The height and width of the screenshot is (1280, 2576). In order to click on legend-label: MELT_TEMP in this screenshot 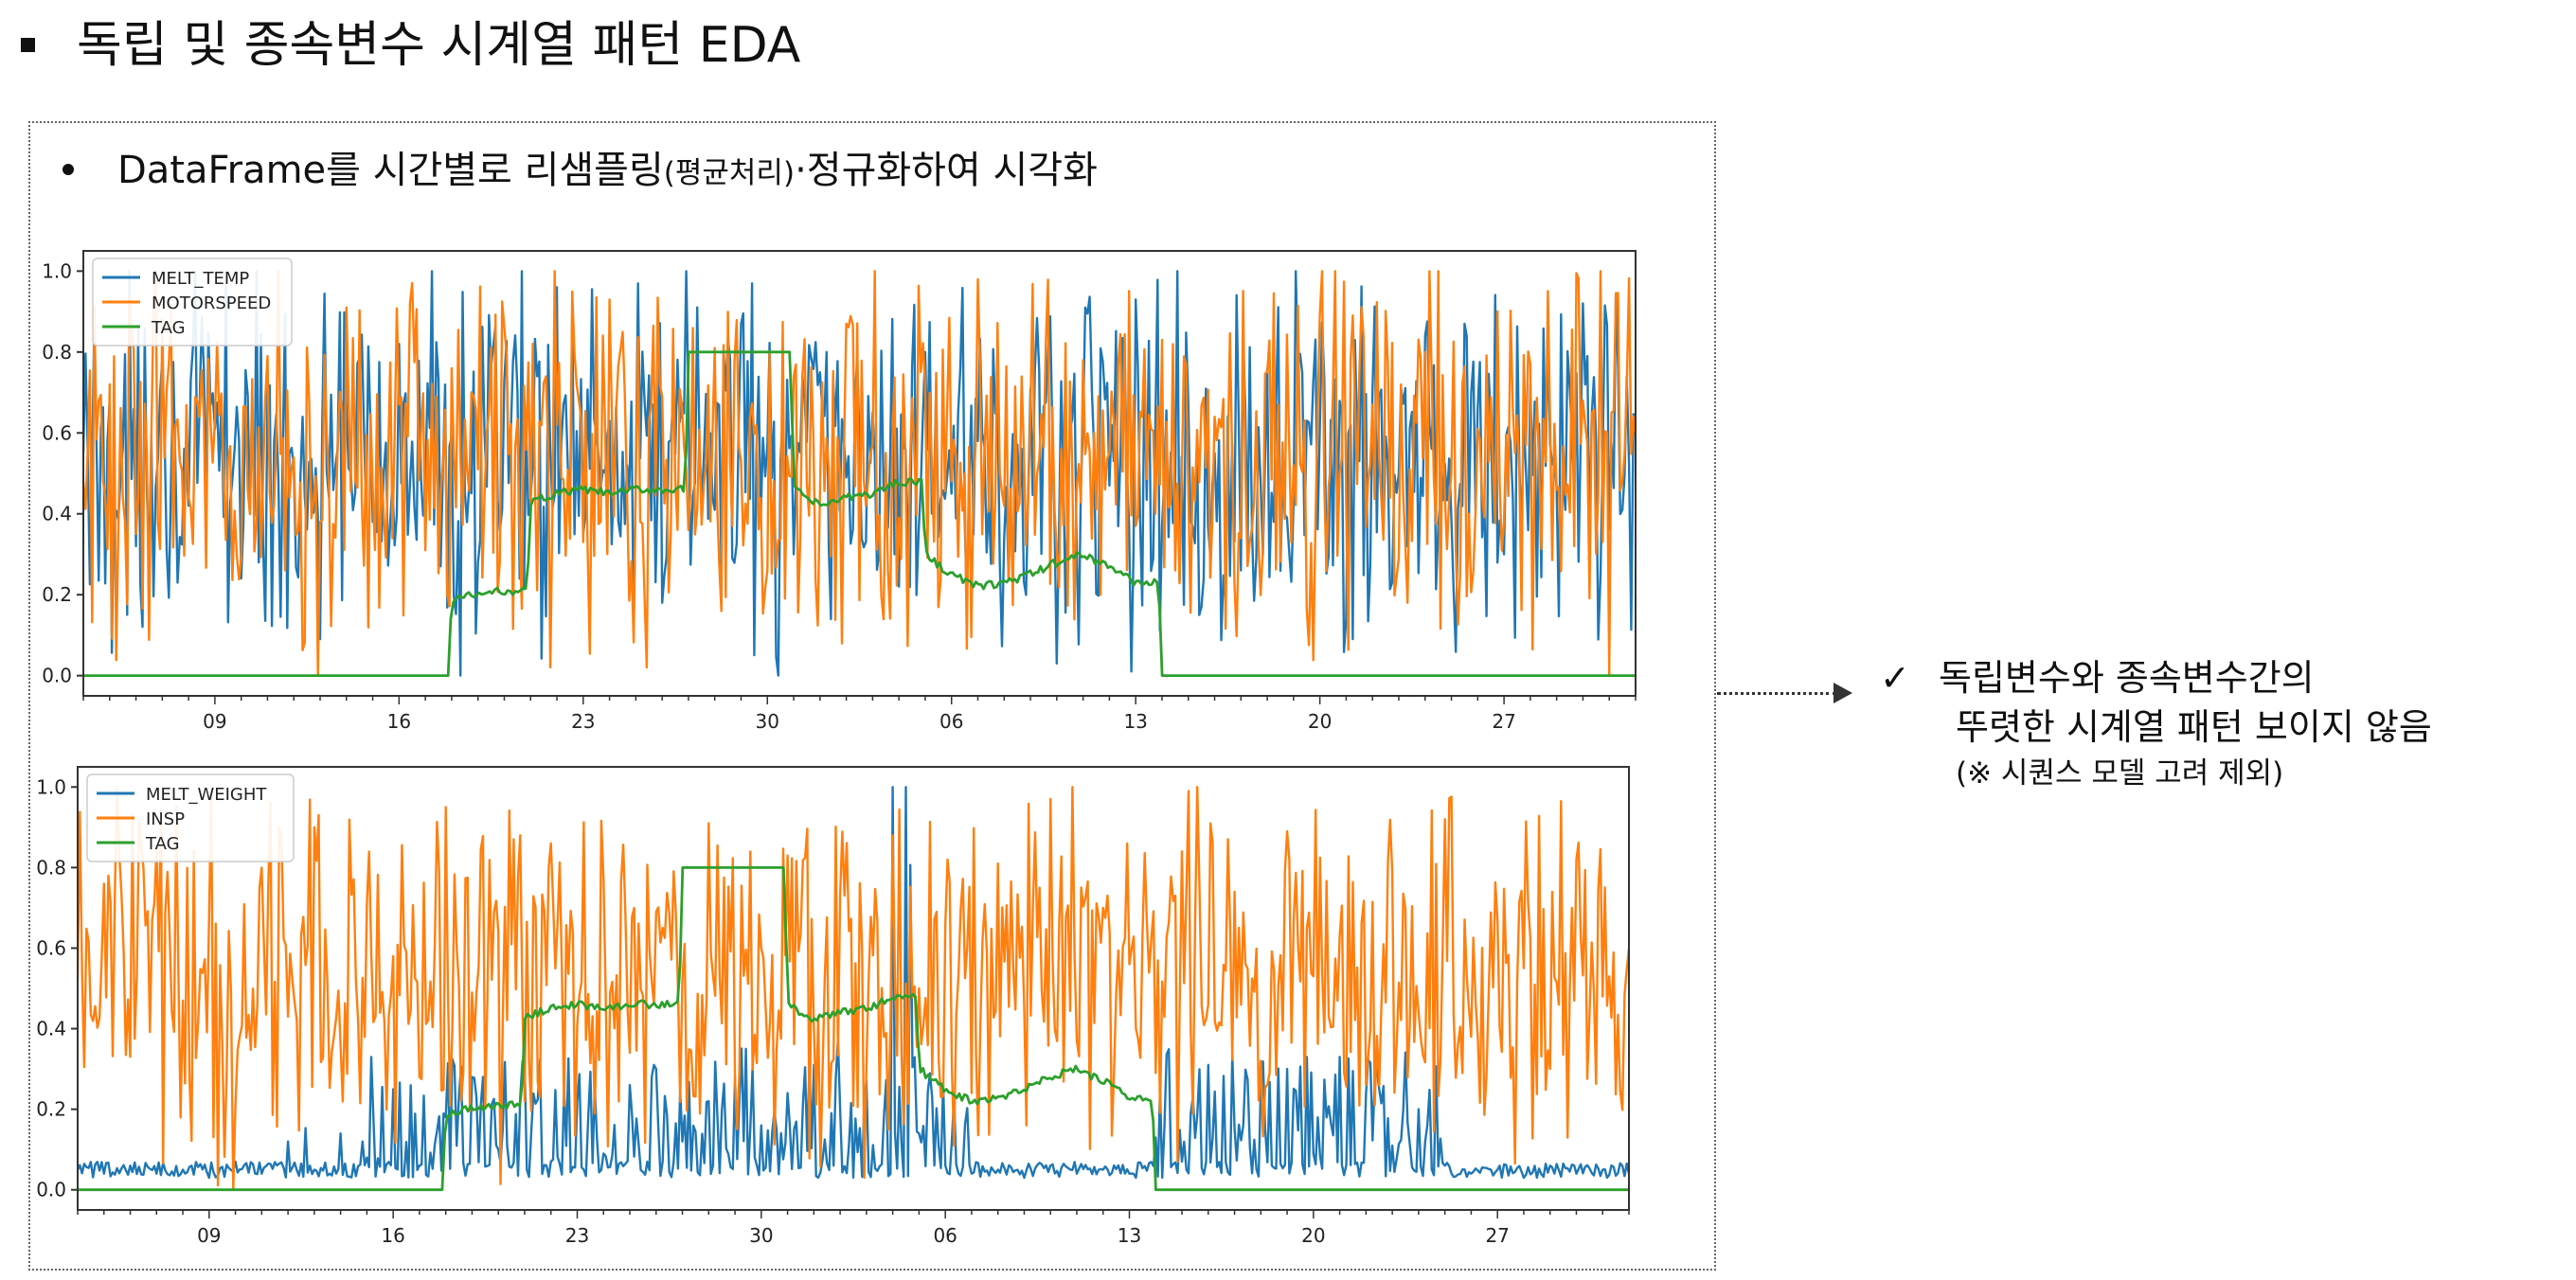, I will do `click(200, 279)`.